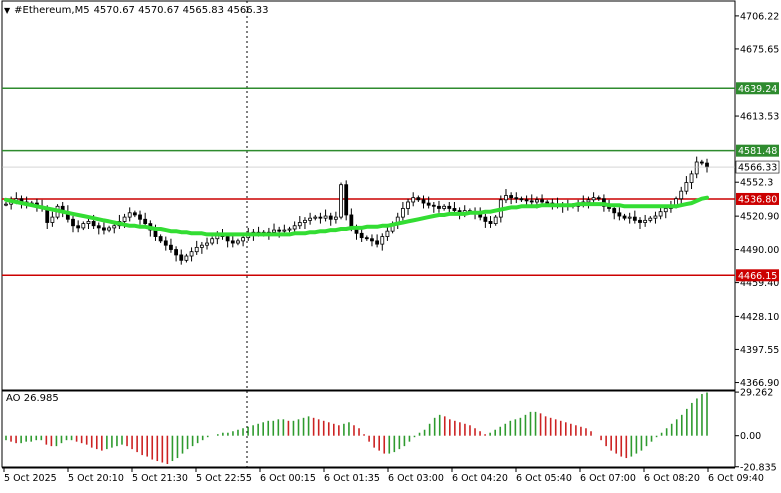  Describe the element at coordinates (356, 428) in the screenshot. I see `awesome-oscillator-histogram` at that location.